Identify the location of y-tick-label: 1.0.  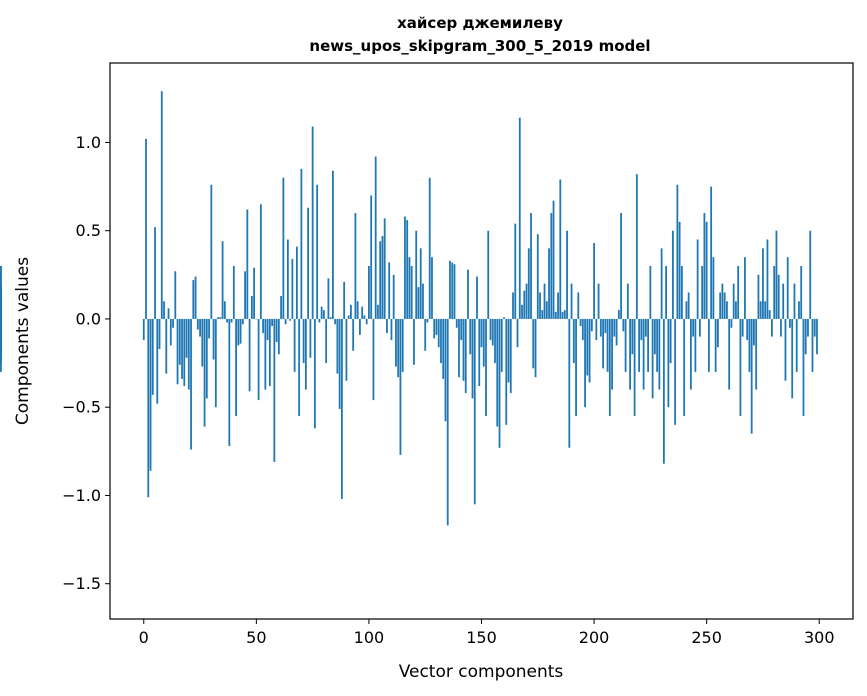
(88, 142).